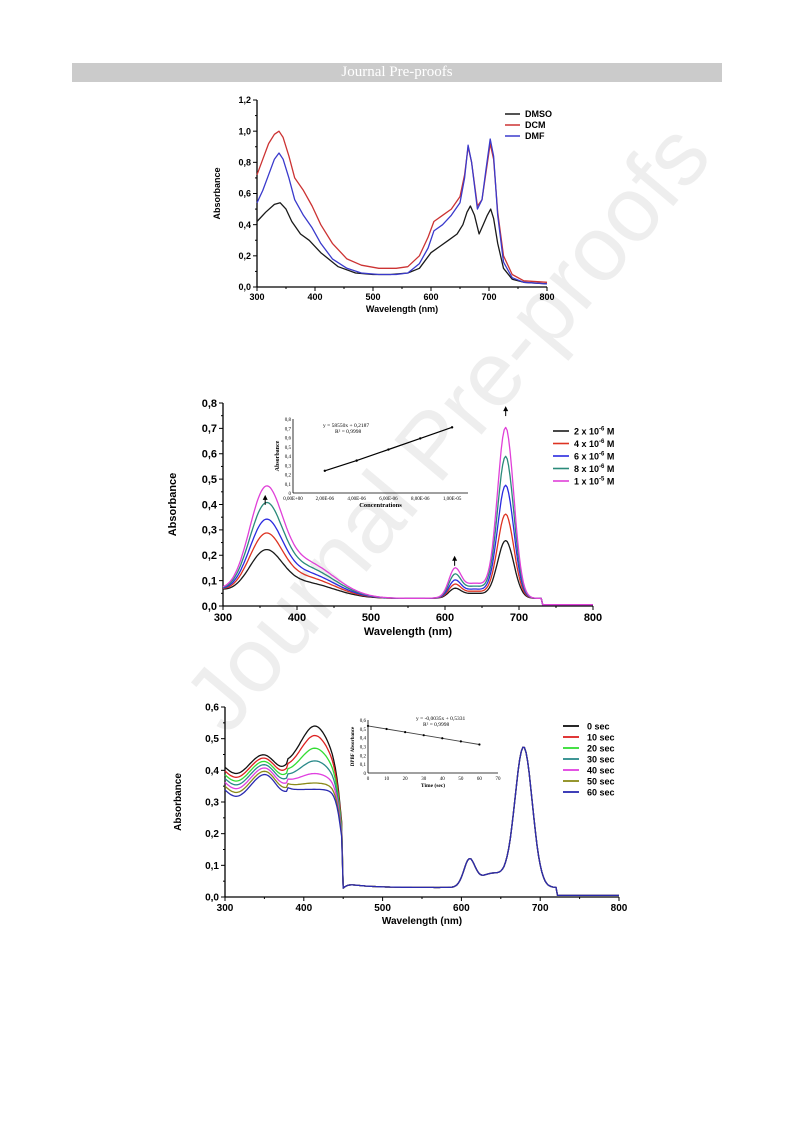  I want to click on legend-label: 2 x 10-6 M, so click(594, 432).